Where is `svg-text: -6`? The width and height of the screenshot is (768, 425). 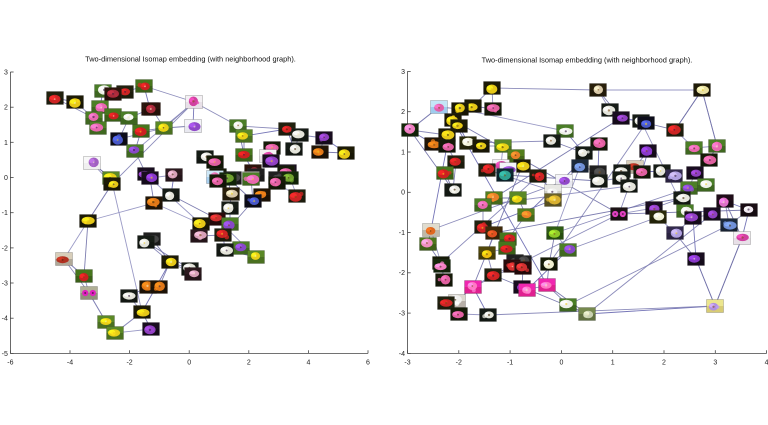 svg-text: -6 is located at coordinates (10, 362).